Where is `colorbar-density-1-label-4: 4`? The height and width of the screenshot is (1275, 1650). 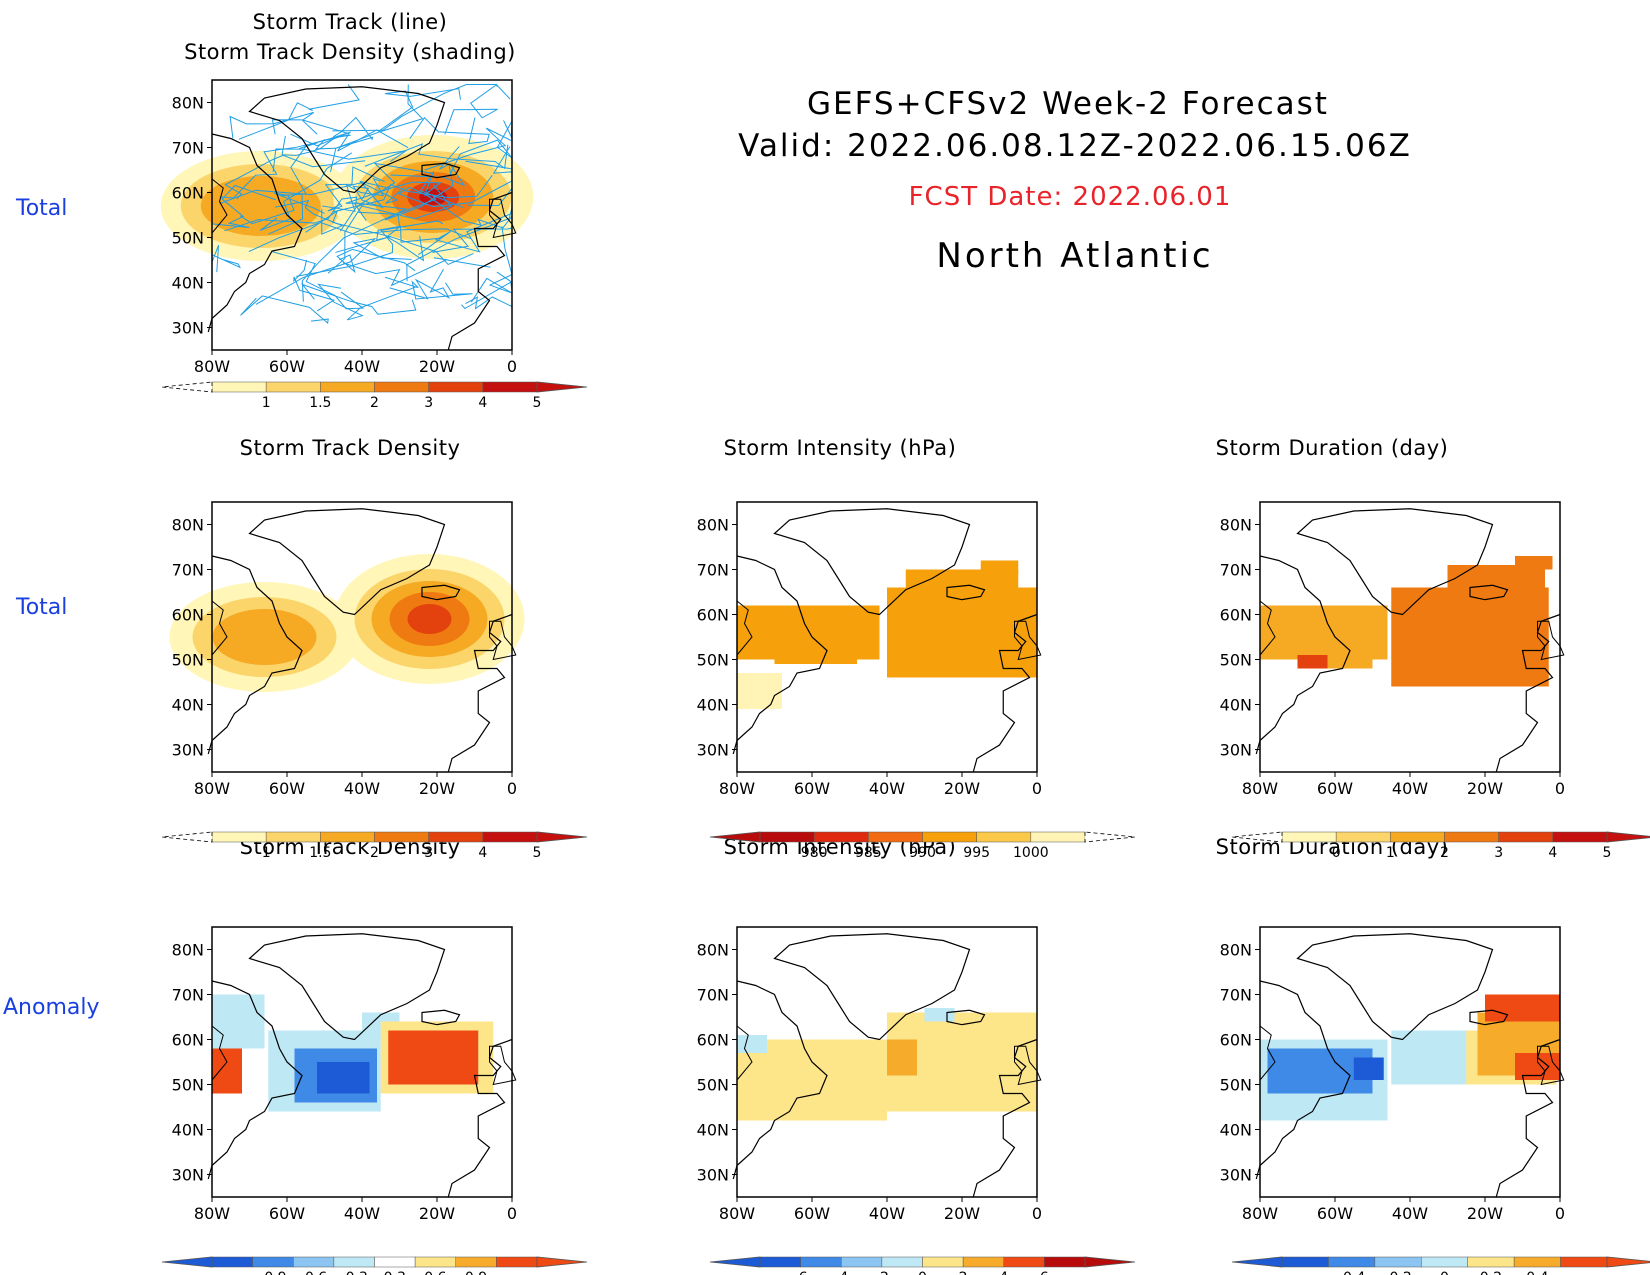
colorbar-density-1-label-4: 4 is located at coordinates (482, 403).